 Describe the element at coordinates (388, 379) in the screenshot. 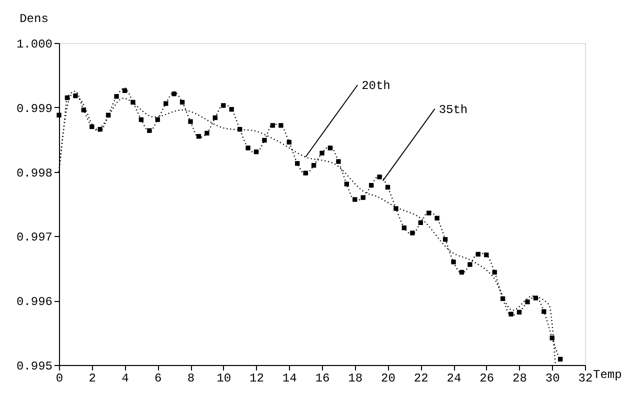

I see `x-tick-label: 20` at that location.